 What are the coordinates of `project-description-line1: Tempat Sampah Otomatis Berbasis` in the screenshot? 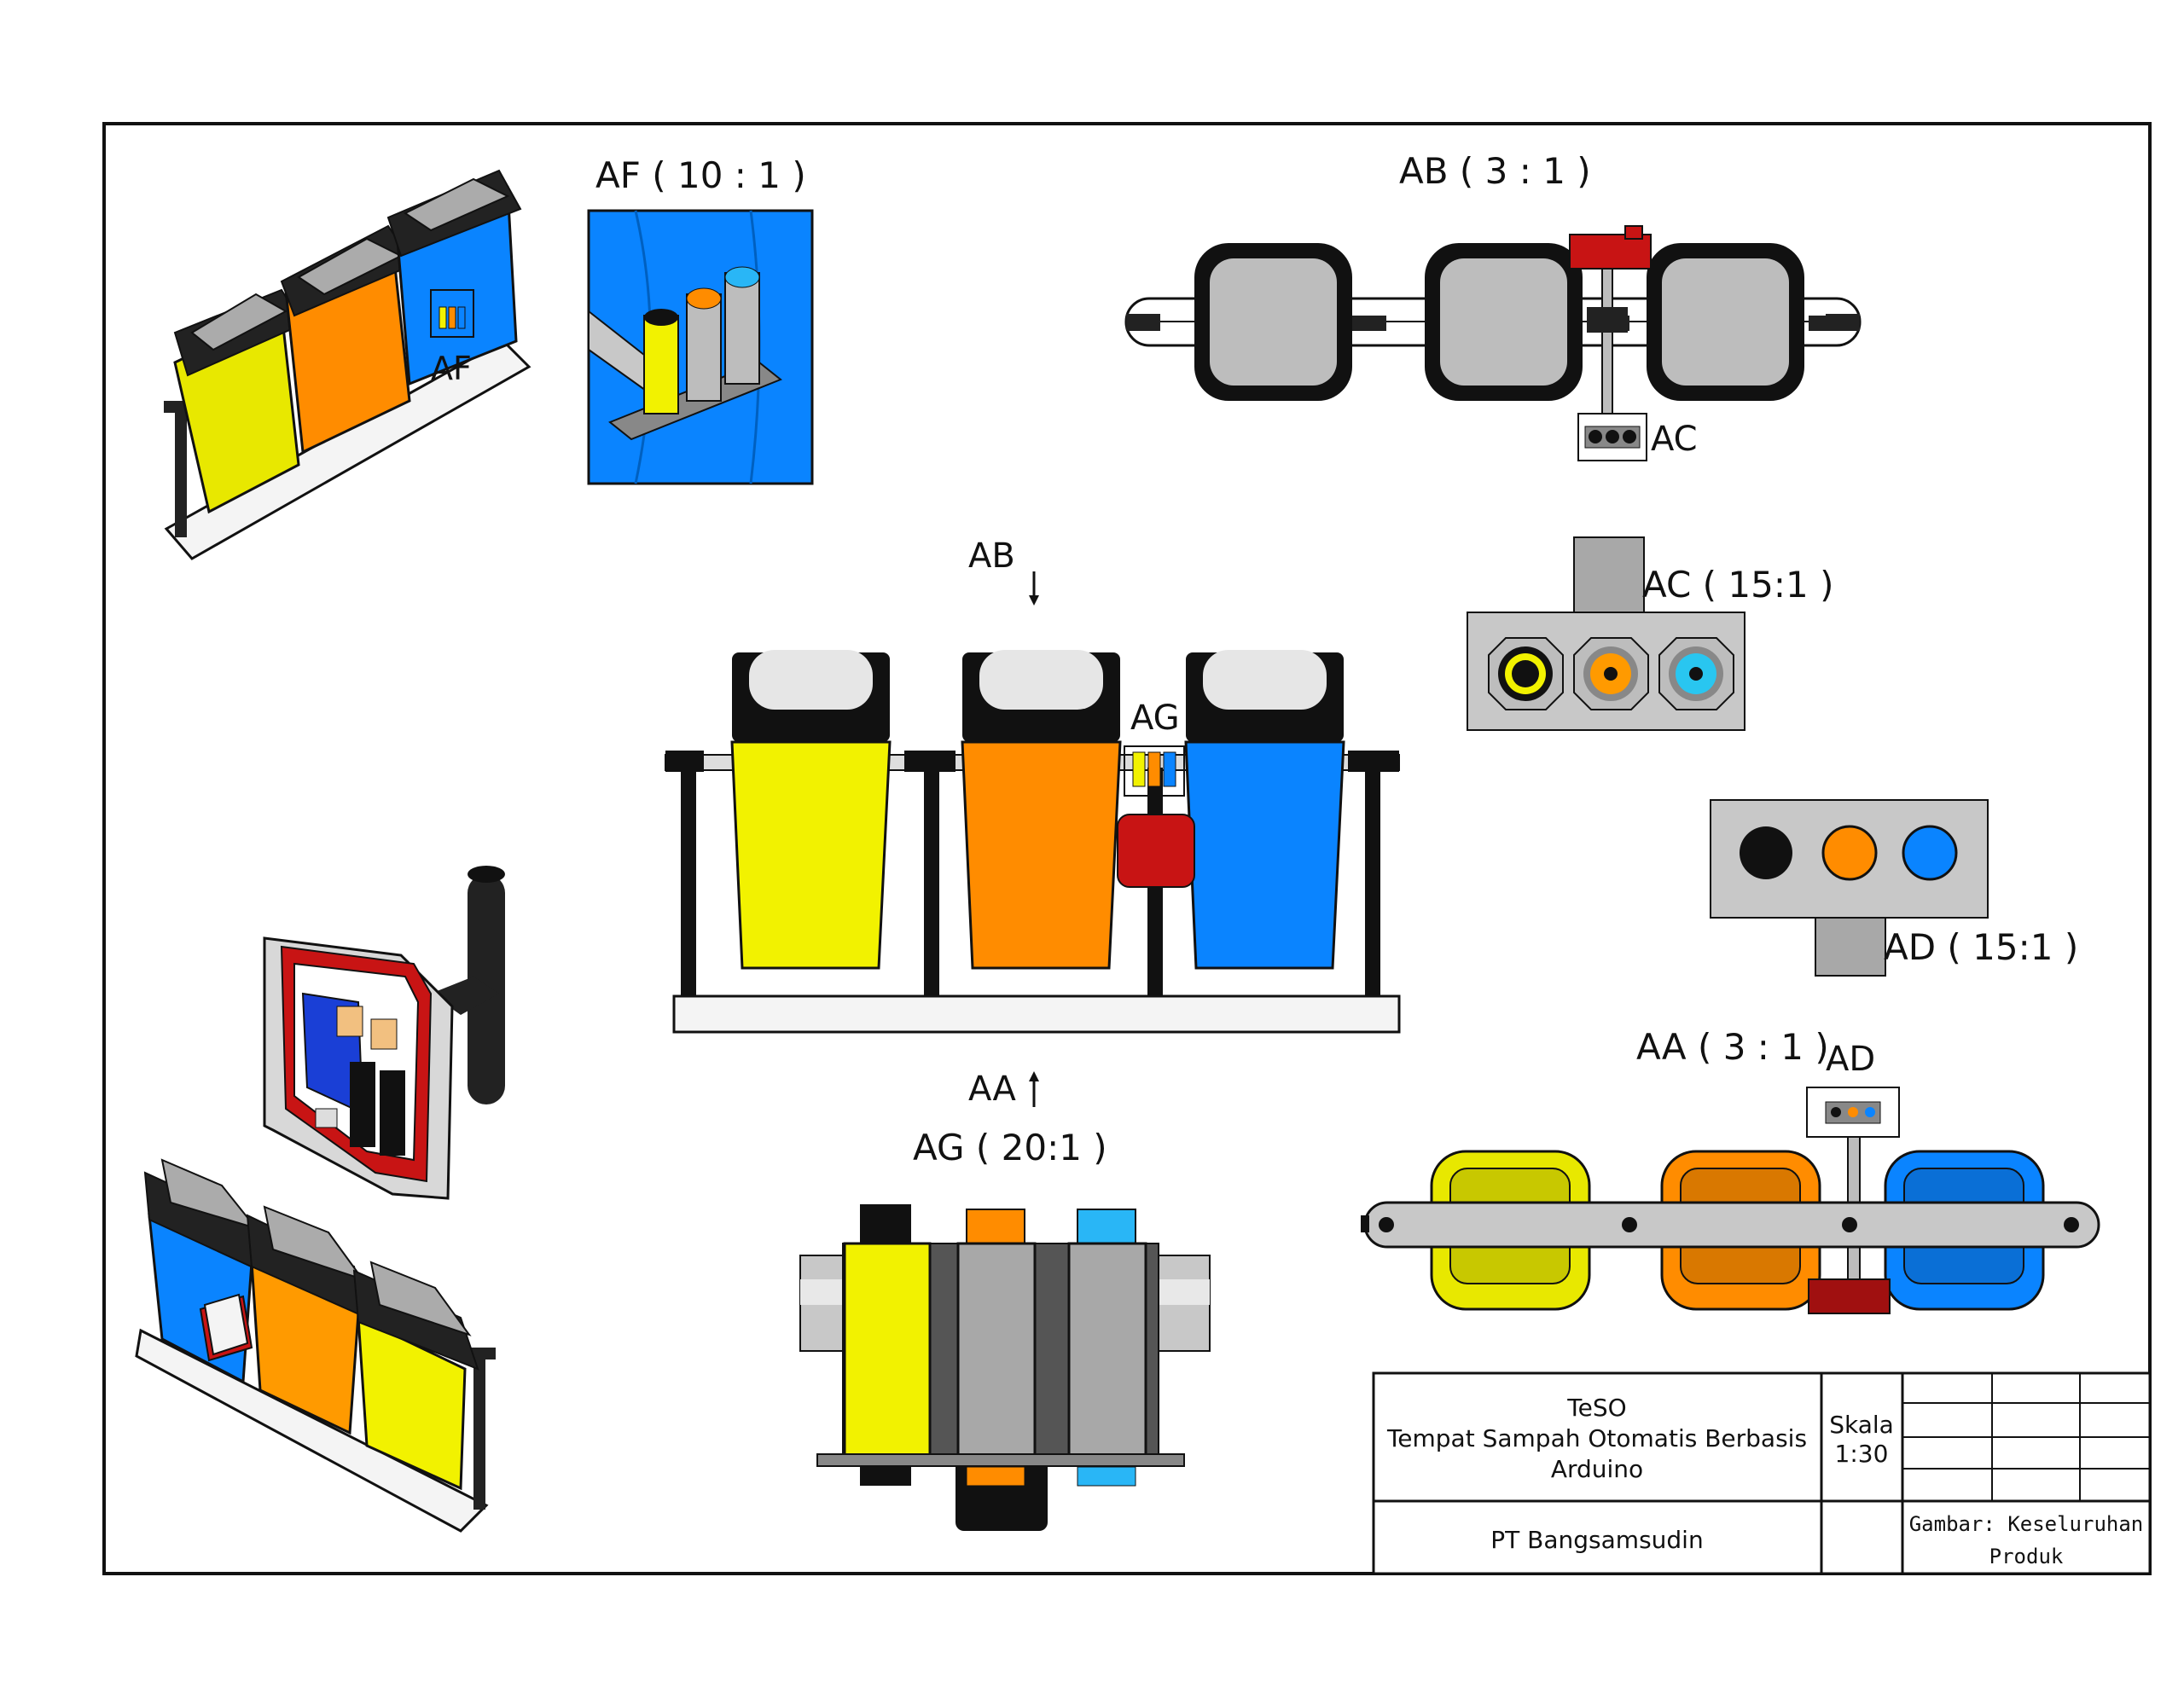 It's located at (1596, 1438).